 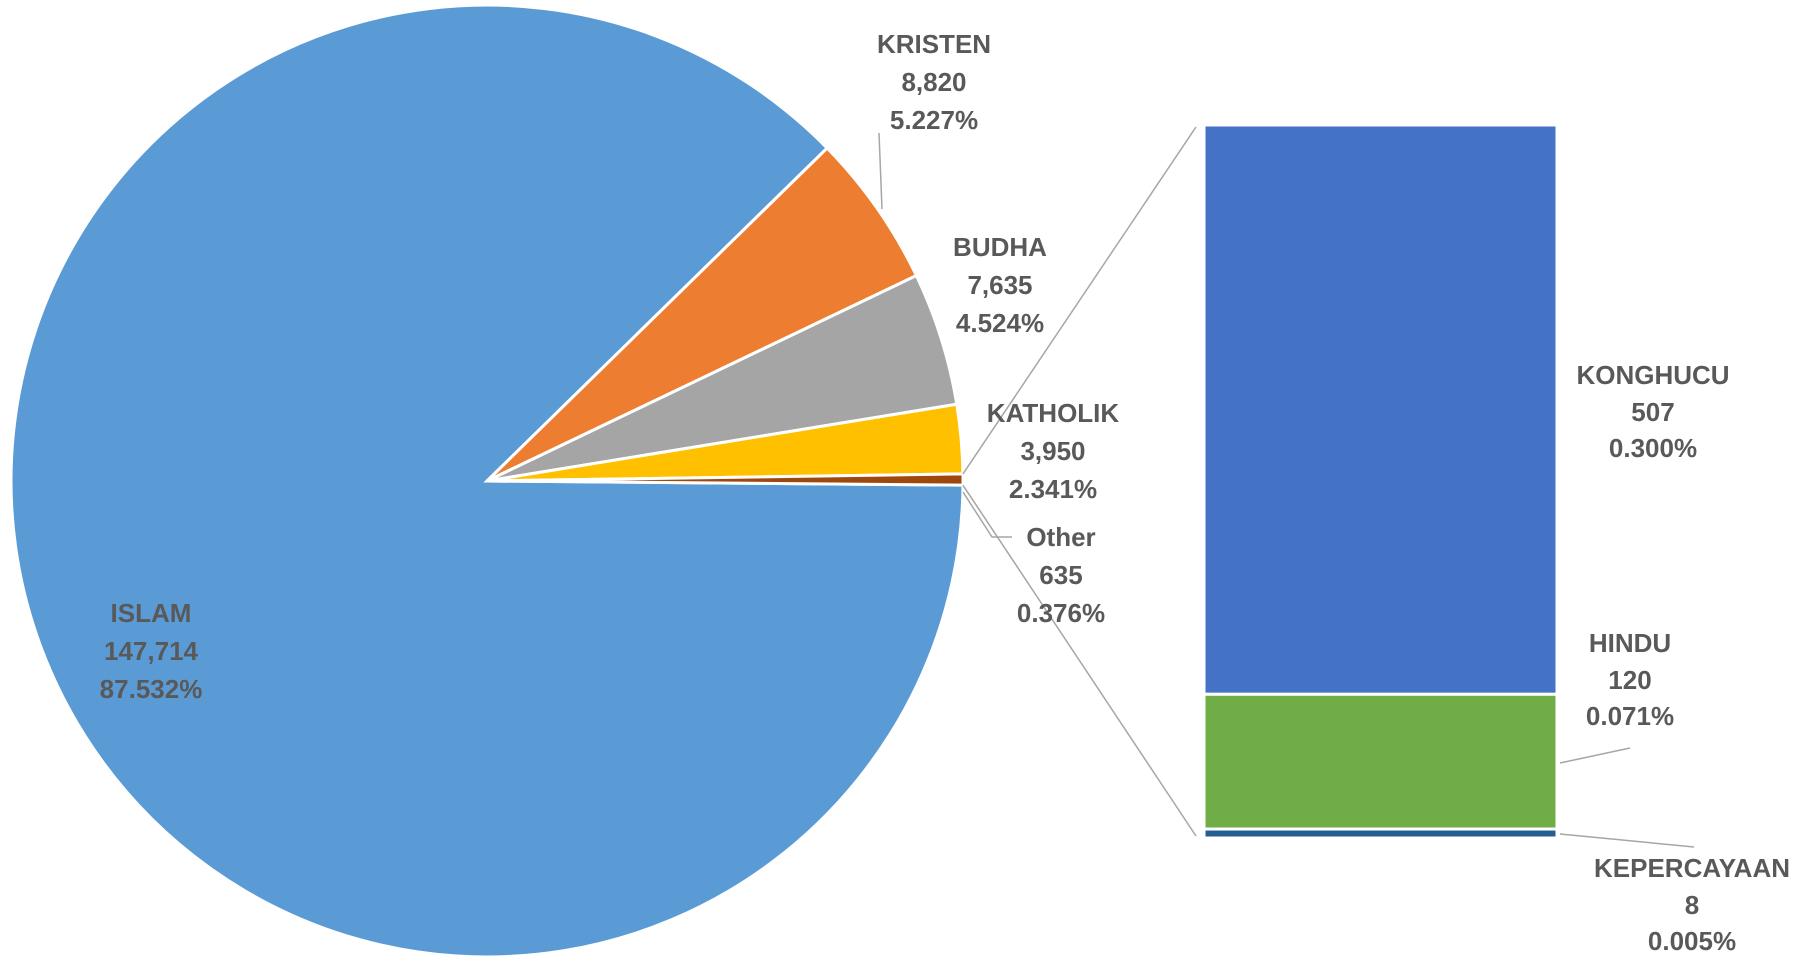 I want to click on data-label: 4.524%, so click(x=1000, y=323).